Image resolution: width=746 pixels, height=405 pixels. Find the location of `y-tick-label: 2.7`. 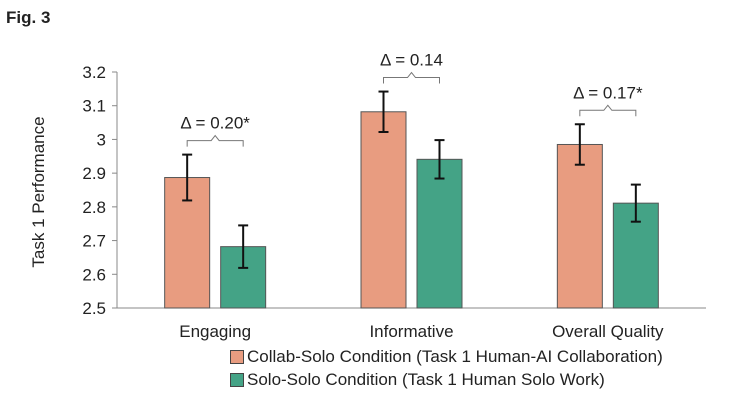

y-tick-label: 2.7 is located at coordinates (94, 241).